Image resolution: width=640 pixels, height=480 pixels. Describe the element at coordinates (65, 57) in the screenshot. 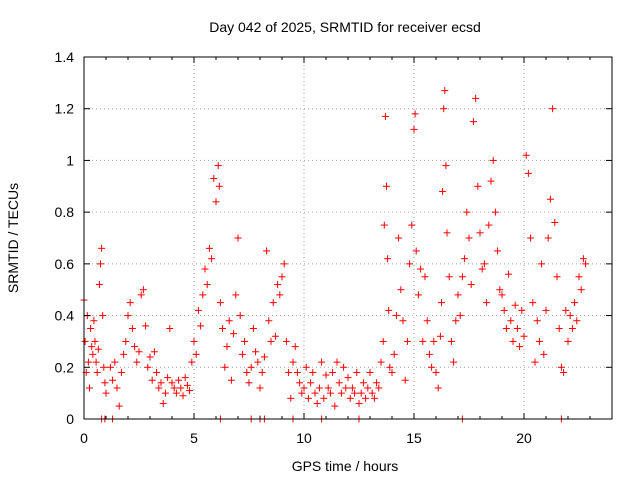

I see `y-tick-label: 1.4` at that location.